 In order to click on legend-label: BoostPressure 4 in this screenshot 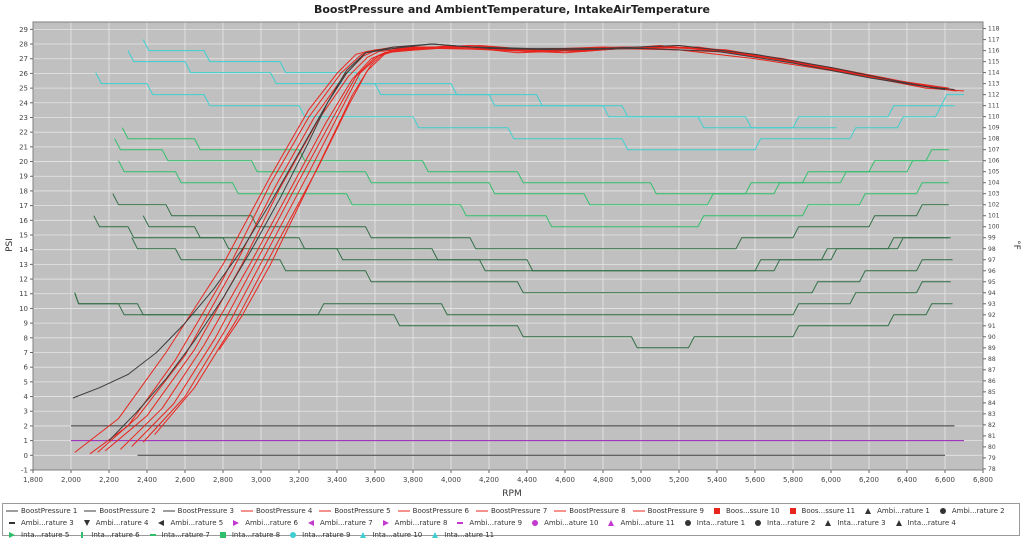, I will do `click(284, 511)`.